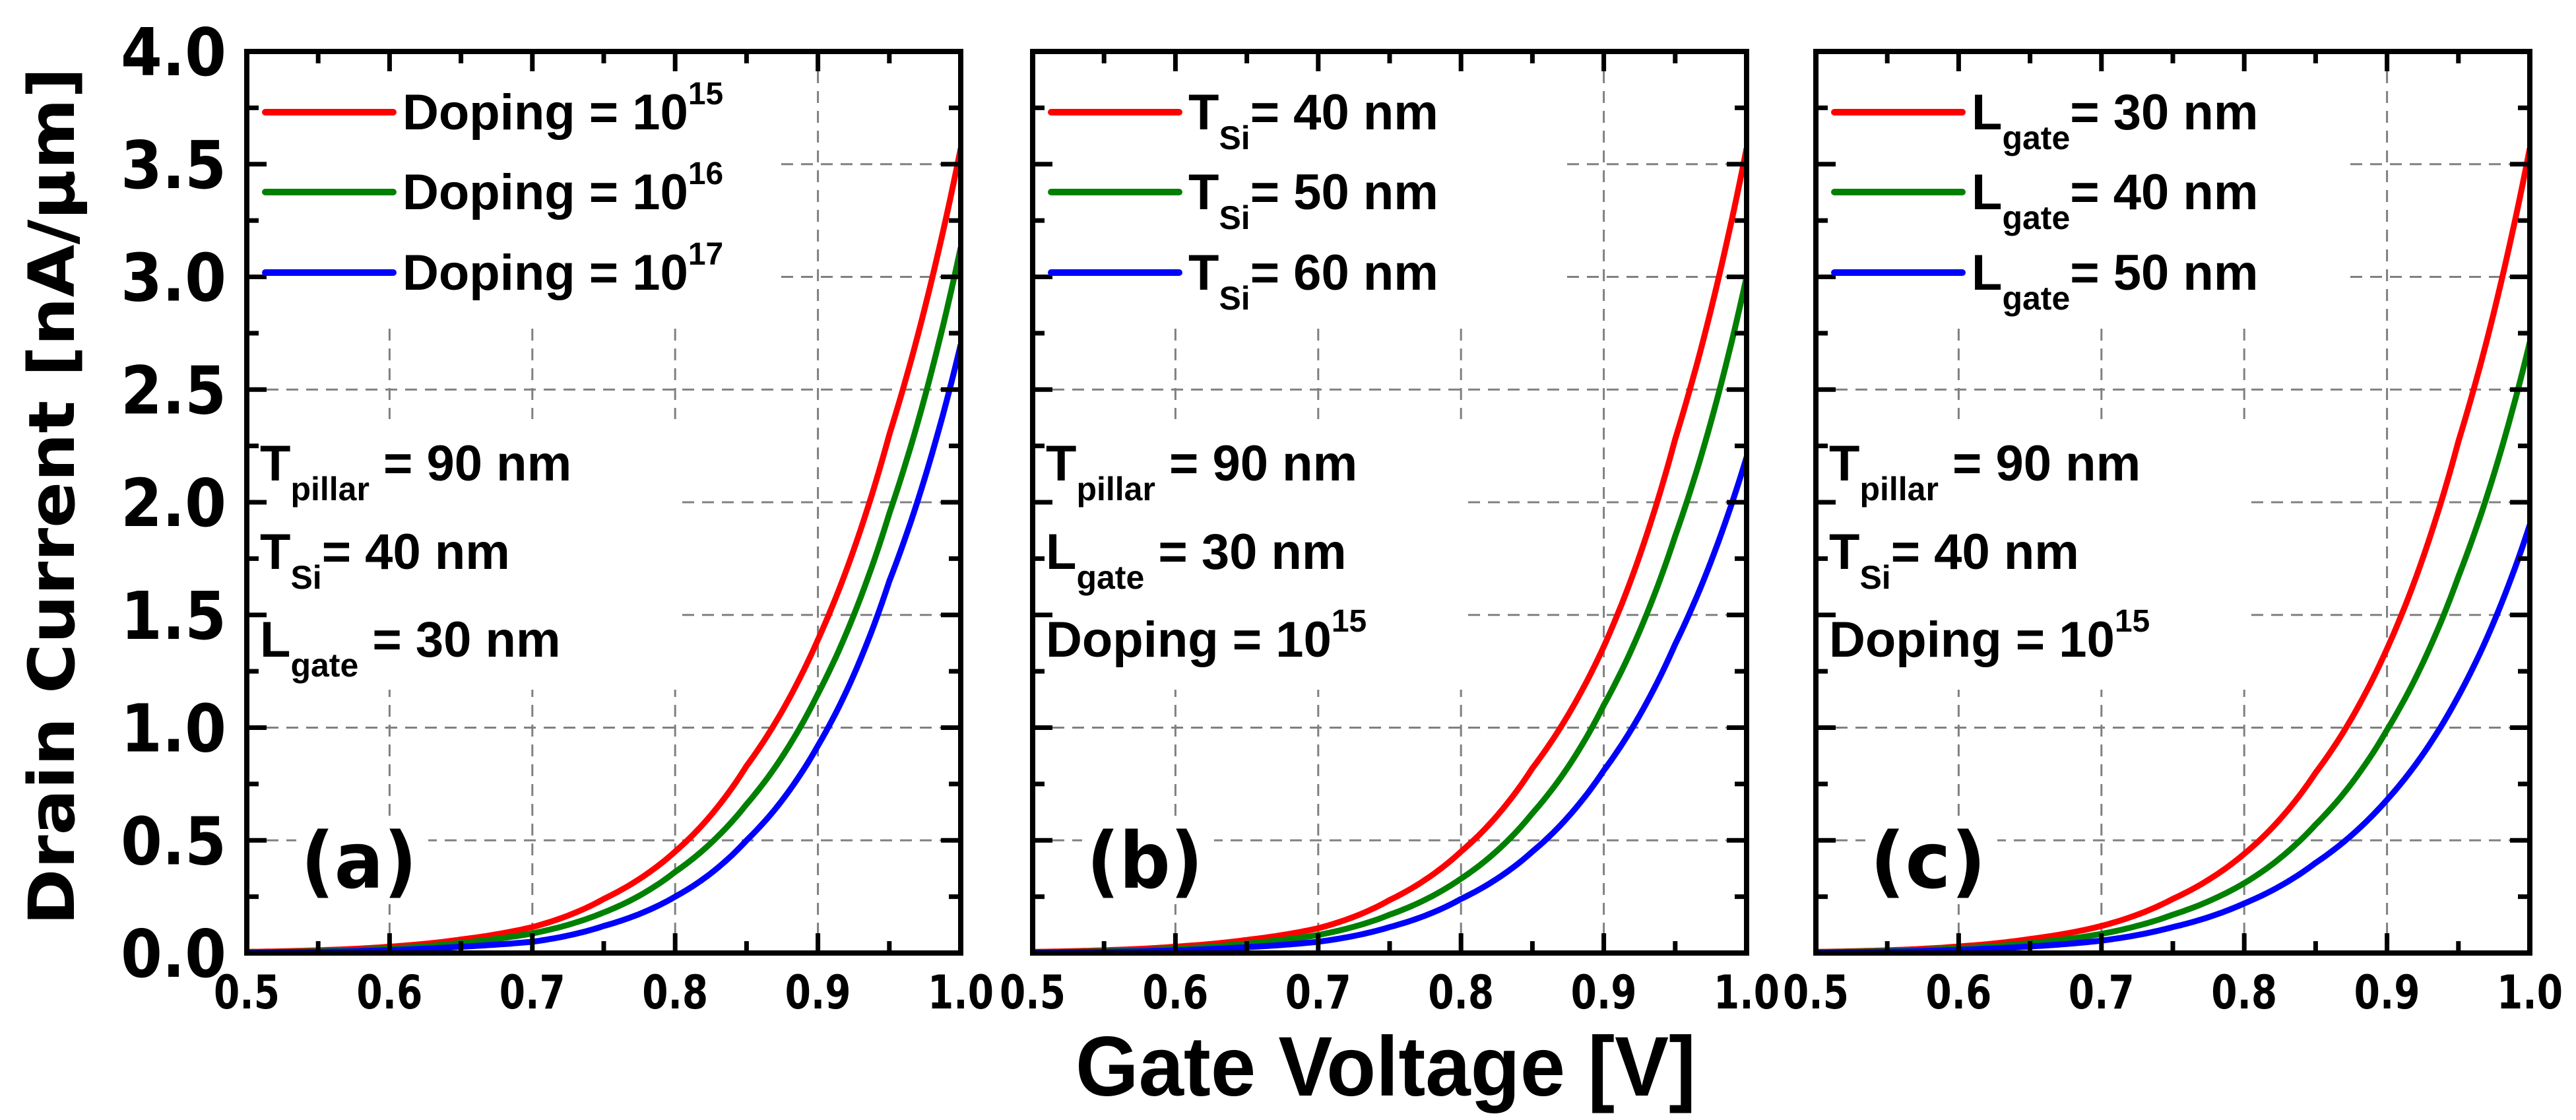  I want to click on legend-label-subscript: Si, so click(1234, 217).